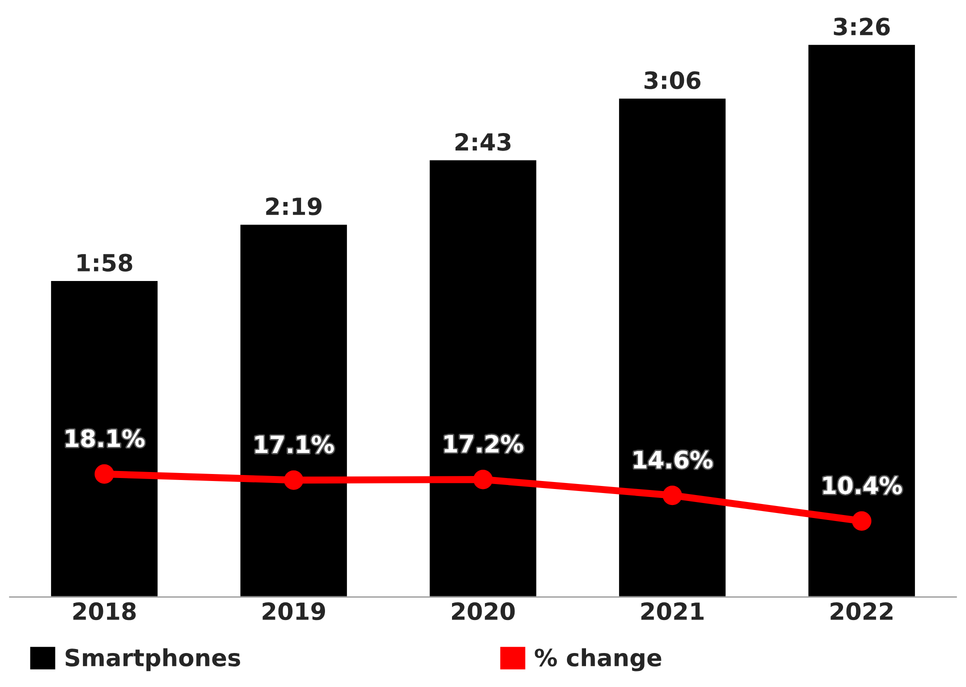  What do you see at coordinates (294, 206) in the screenshot?
I see `data-label: 2:19` at bounding box center [294, 206].